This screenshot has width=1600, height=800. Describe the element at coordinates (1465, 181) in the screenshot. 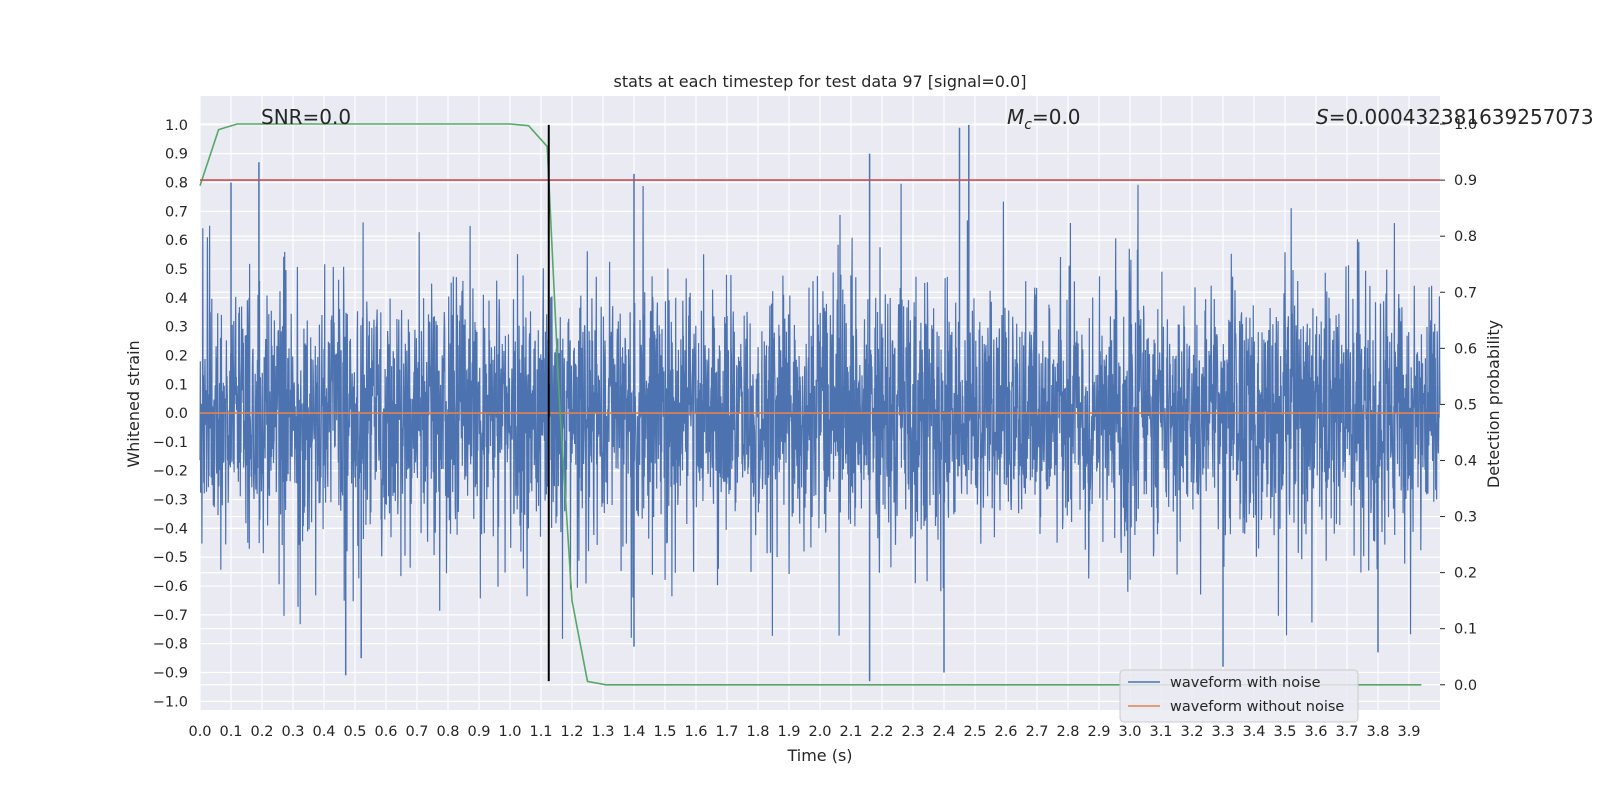

I see `y-tick-label-right: 0.9` at that location.